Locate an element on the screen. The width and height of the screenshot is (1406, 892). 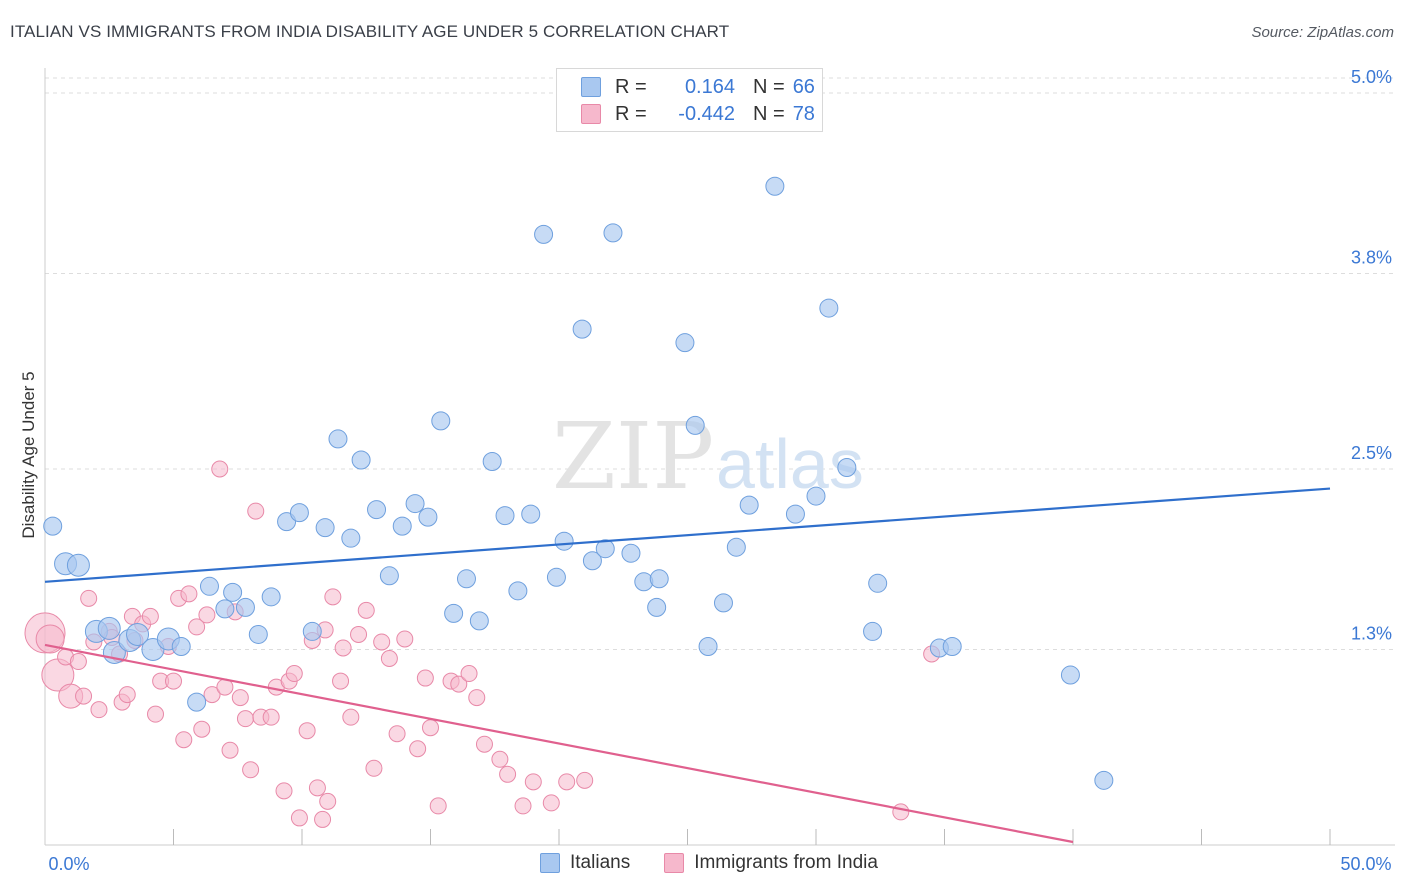
legend-swatch-blue is located at coordinates (591, 87).